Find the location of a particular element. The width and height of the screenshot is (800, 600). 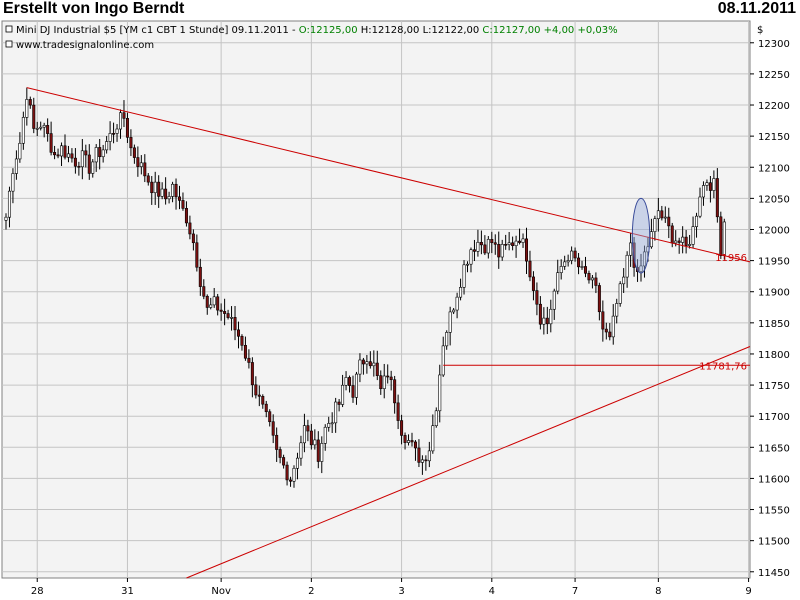

low-value: L:12122,00 is located at coordinates (451, 30).